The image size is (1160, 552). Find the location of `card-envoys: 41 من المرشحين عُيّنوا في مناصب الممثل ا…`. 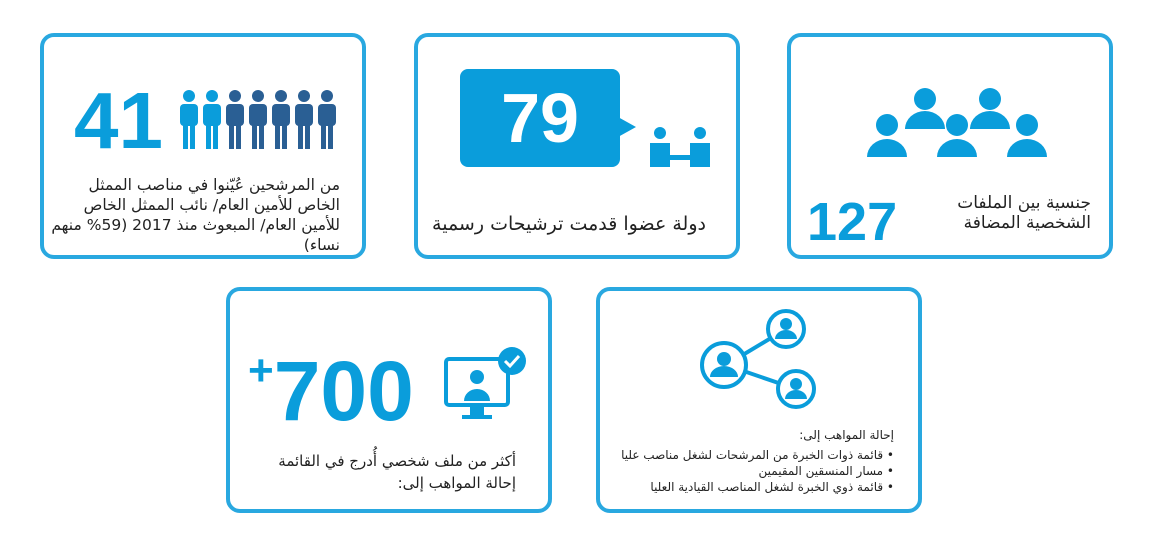

card-envoys: 41 من المرشحين عُيّنوا في مناصب الممثل ا… is located at coordinates (203, 146).